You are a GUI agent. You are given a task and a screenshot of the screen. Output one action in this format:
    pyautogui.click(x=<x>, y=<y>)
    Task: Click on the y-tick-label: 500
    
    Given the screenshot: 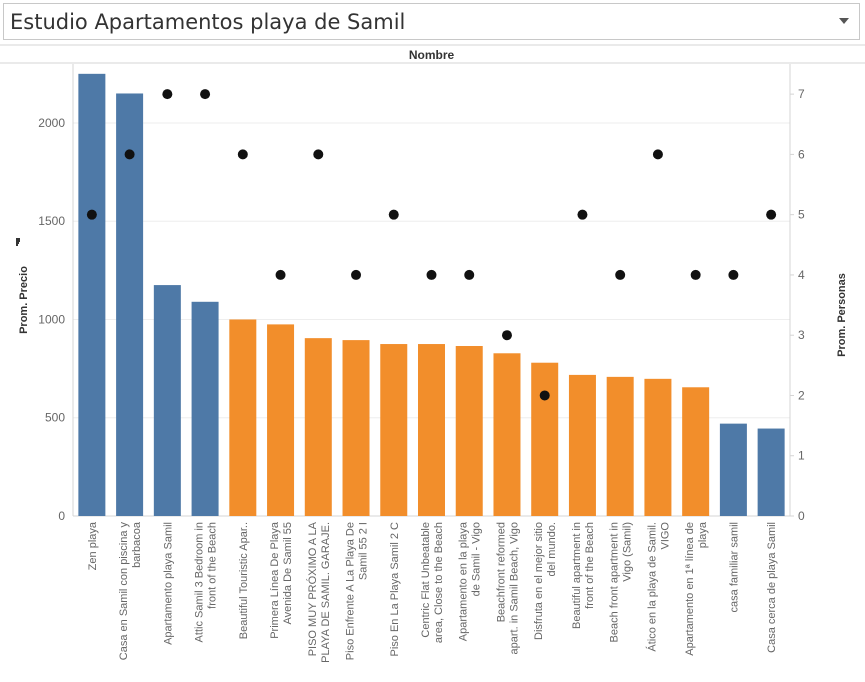 What is the action you would take?
    pyautogui.click(x=55, y=418)
    